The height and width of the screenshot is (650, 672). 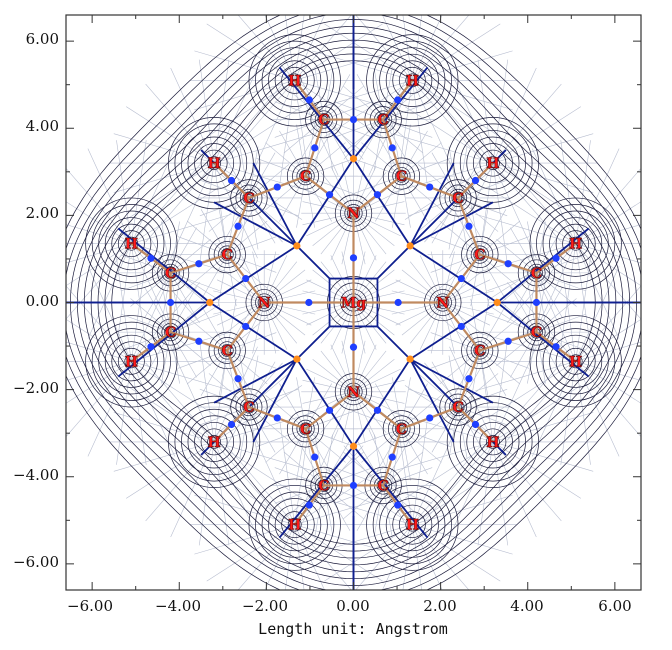 What do you see at coordinates (42, 301) in the screenshot?
I see `y-tick-label: 0.00` at bounding box center [42, 301].